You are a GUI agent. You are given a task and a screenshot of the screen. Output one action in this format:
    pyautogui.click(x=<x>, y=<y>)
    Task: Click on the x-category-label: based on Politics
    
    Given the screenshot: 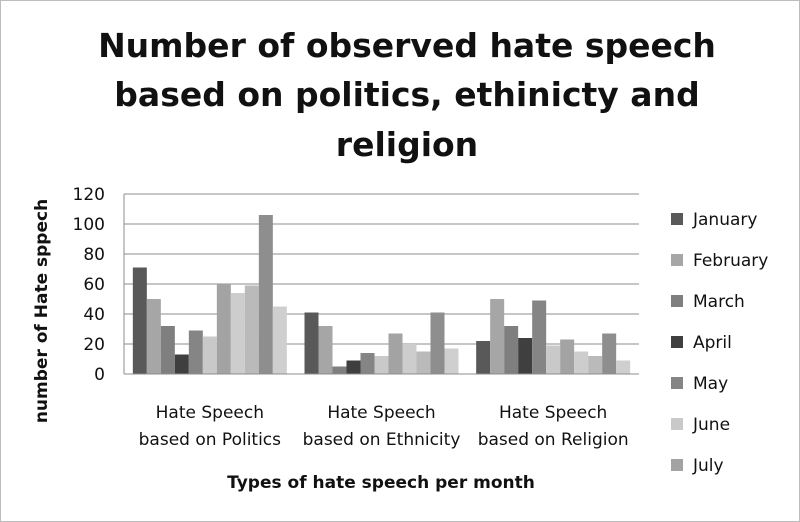 What is the action you would take?
    pyautogui.click(x=210, y=440)
    